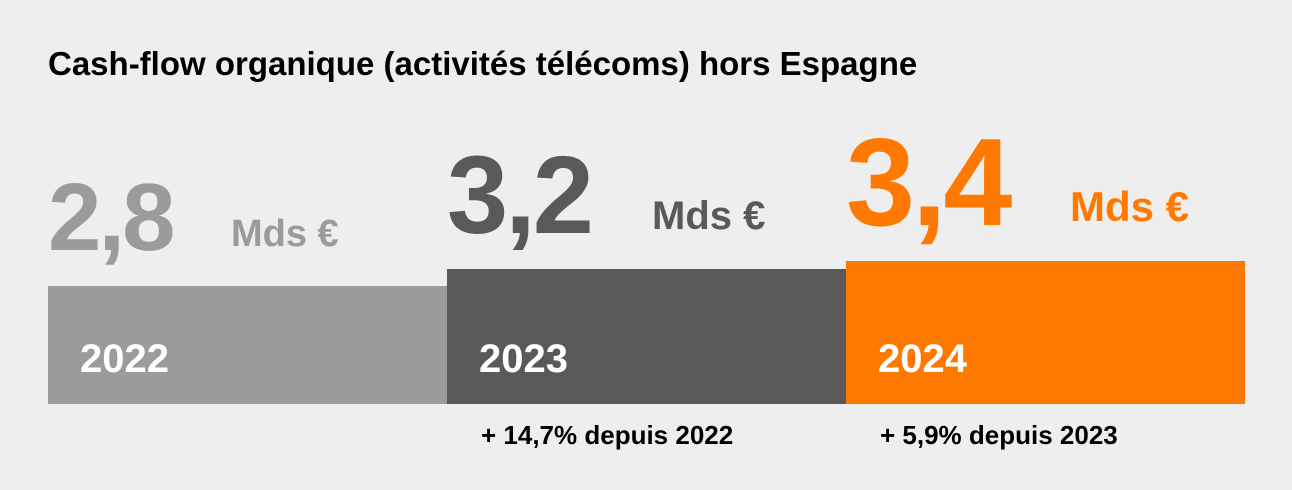 This screenshot has height=490, width=1292. I want to click on unit-label-2024: Mds €, so click(1129, 206).